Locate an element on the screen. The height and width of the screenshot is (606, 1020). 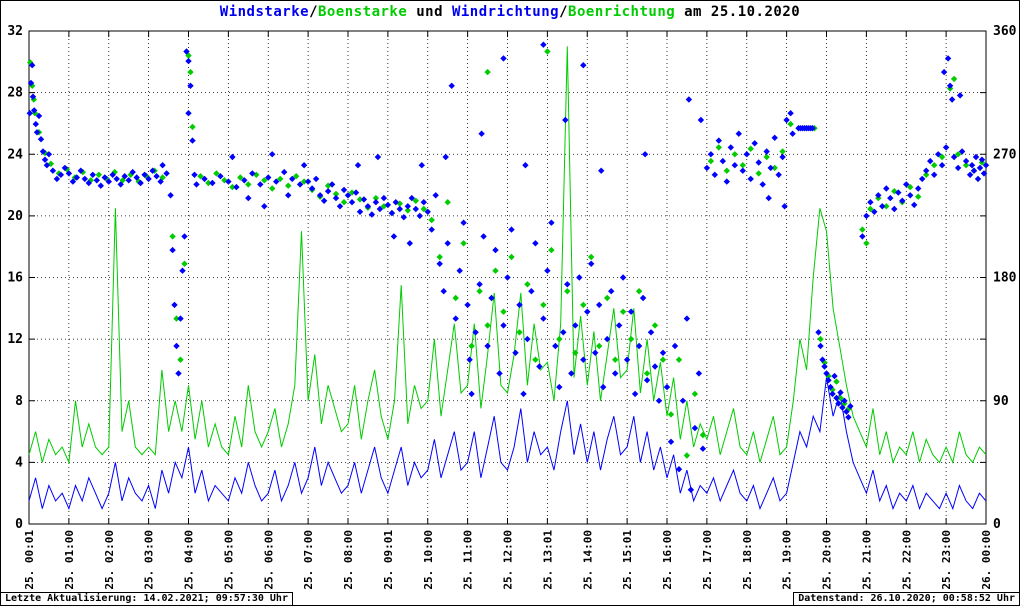
svg-text: 25. 16:00 is located at coordinates (667, 560).